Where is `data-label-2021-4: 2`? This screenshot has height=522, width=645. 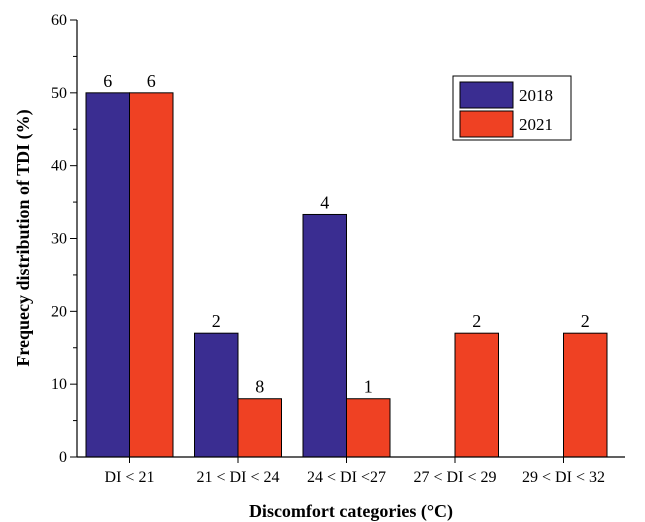
data-label-2021-4: 2 is located at coordinates (585, 321).